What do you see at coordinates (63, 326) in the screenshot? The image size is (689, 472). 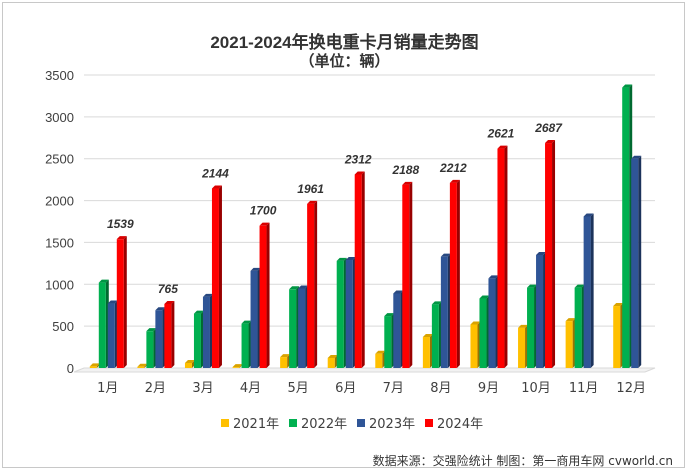 I see `y-tick-label: 500` at bounding box center [63, 326].